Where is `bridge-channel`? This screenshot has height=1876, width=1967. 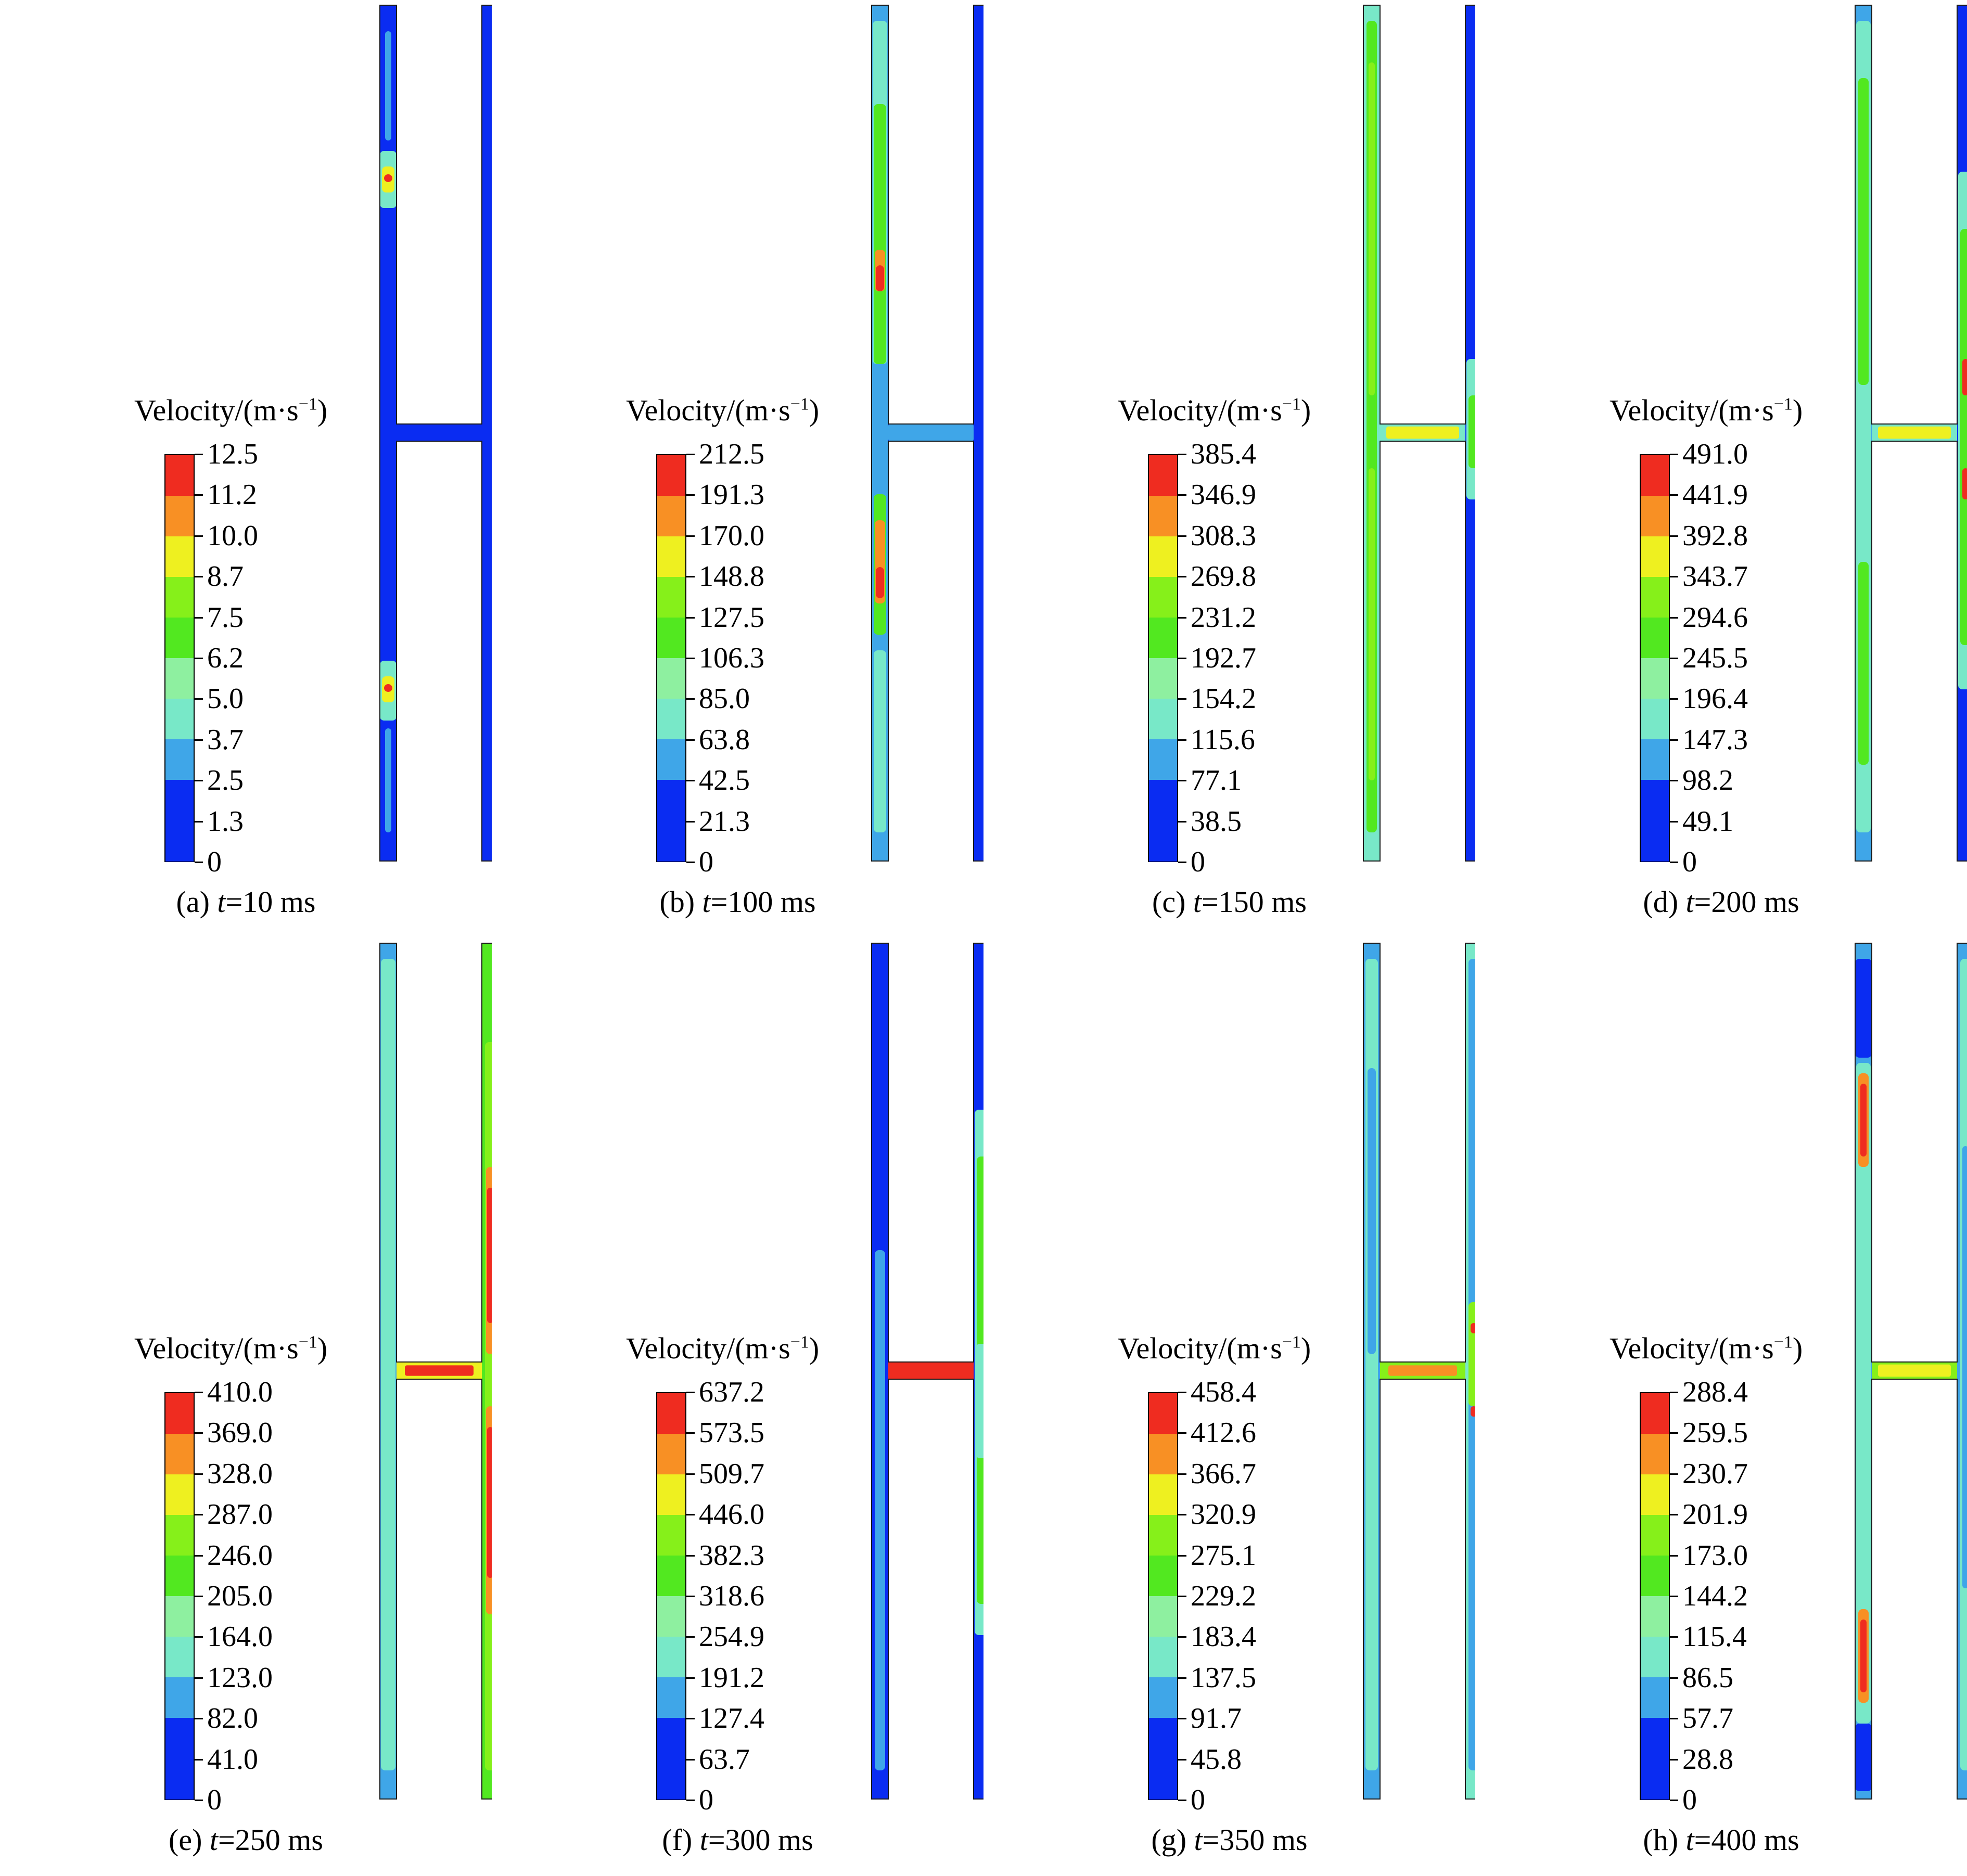
bridge-channel is located at coordinates (439, 432).